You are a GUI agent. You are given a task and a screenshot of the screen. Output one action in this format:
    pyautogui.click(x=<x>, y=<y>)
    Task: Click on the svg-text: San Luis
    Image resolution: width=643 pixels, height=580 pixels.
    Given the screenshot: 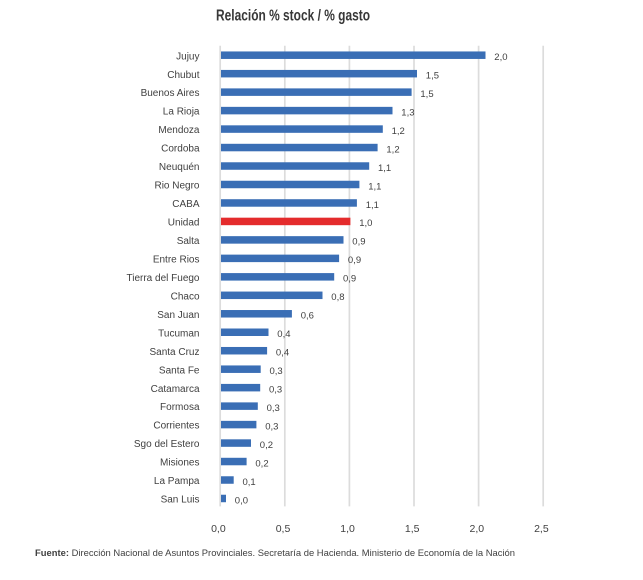 What is the action you would take?
    pyautogui.click(x=180, y=500)
    